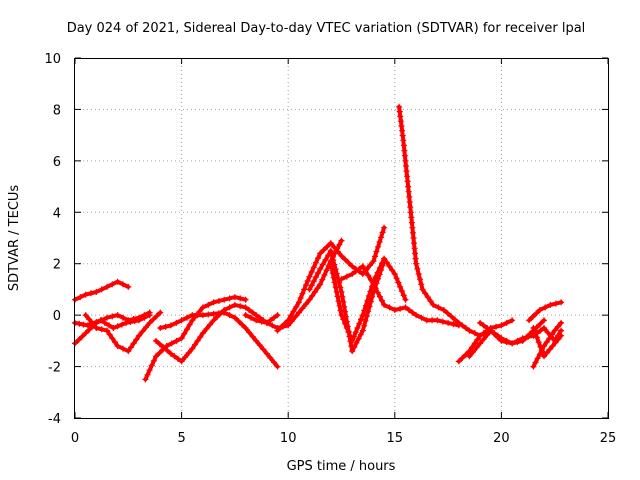 The width and height of the screenshot is (640, 480). I want to click on series-trace, so click(440, 221).